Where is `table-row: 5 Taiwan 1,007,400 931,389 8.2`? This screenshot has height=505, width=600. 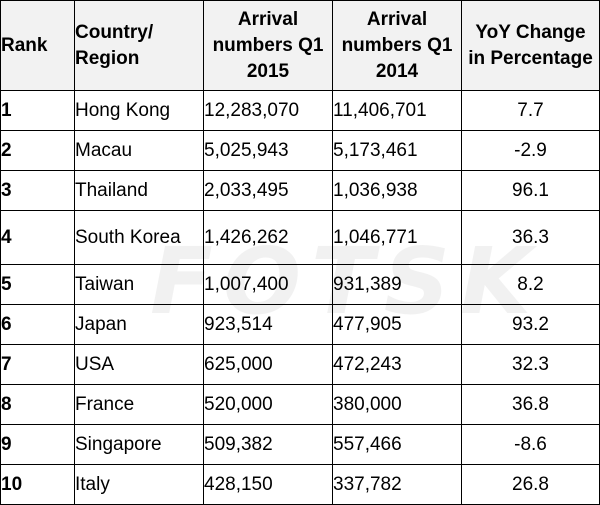
table-row: 5 Taiwan 1,007,400 931,389 8.2 is located at coordinates (300, 284).